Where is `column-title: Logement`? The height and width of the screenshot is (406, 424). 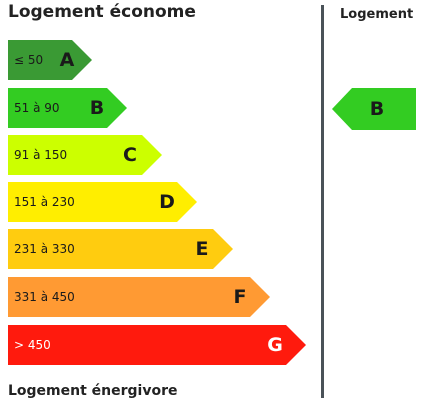 column-title: Logement is located at coordinates (377, 14).